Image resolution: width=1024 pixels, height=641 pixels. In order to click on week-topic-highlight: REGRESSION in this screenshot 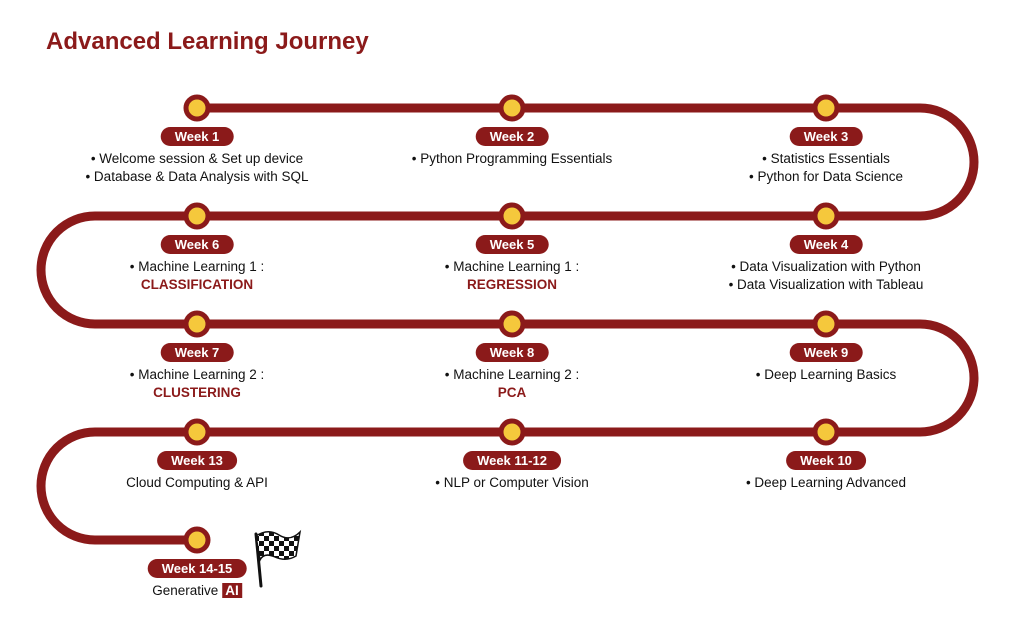, I will do `click(512, 284)`.